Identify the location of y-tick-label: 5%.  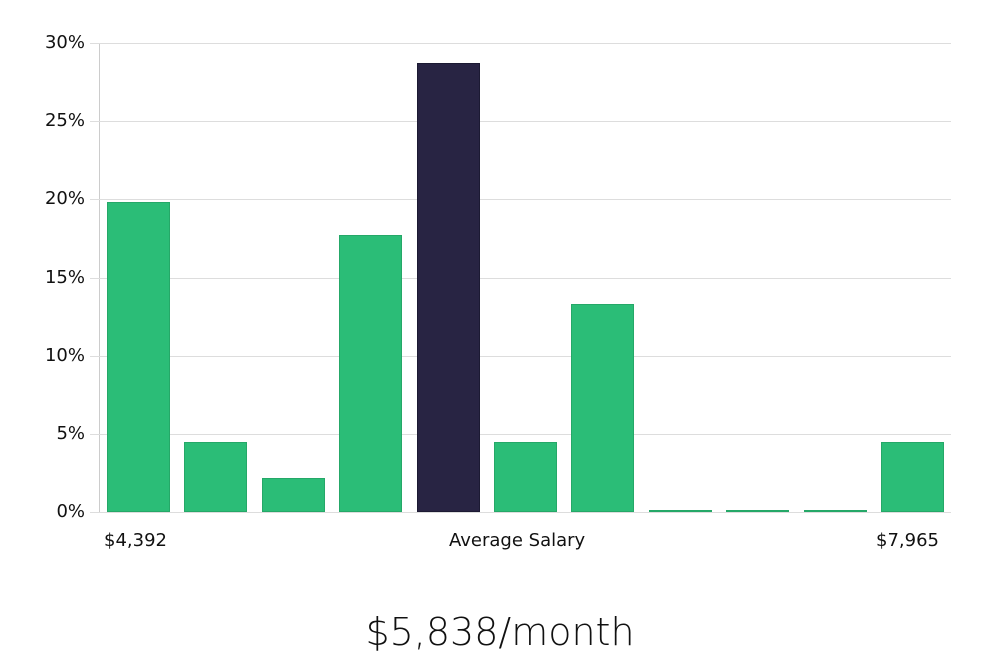
(70, 433).